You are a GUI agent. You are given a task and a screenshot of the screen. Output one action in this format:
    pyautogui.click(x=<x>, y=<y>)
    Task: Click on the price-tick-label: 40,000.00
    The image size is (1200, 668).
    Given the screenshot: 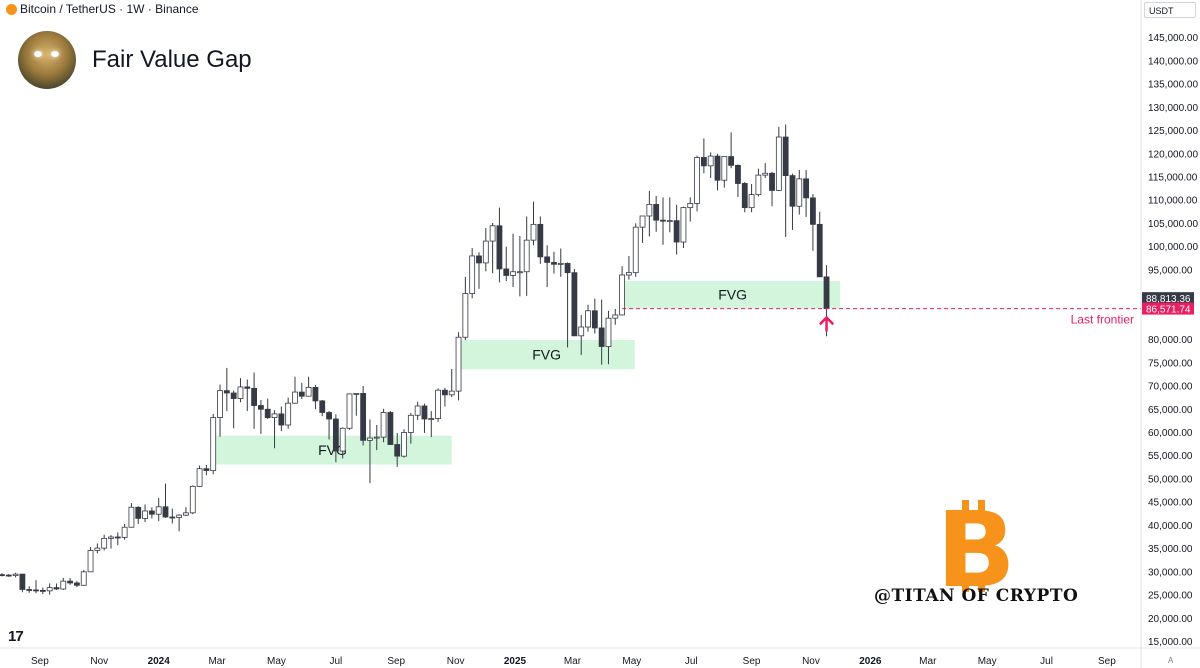 What is the action you would take?
    pyautogui.click(x=1170, y=526)
    